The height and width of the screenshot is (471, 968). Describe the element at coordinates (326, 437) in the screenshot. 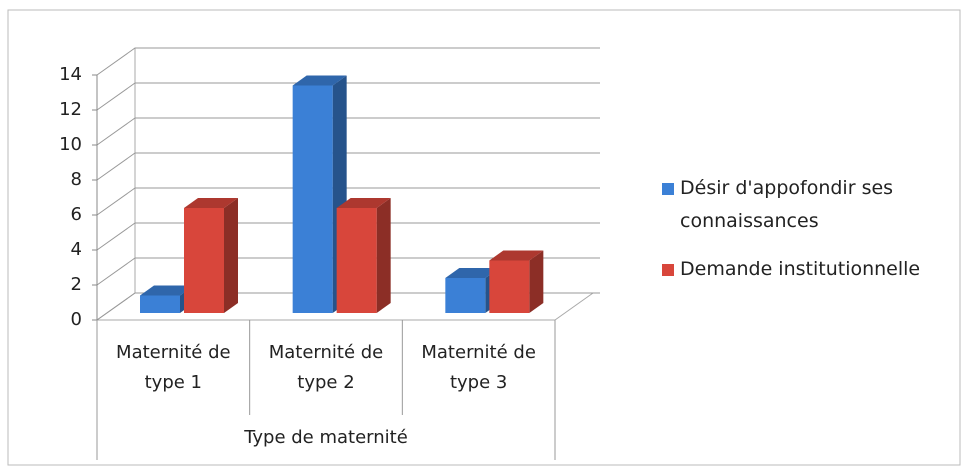

I see `x-axis-label: Type de maternité` at that location.